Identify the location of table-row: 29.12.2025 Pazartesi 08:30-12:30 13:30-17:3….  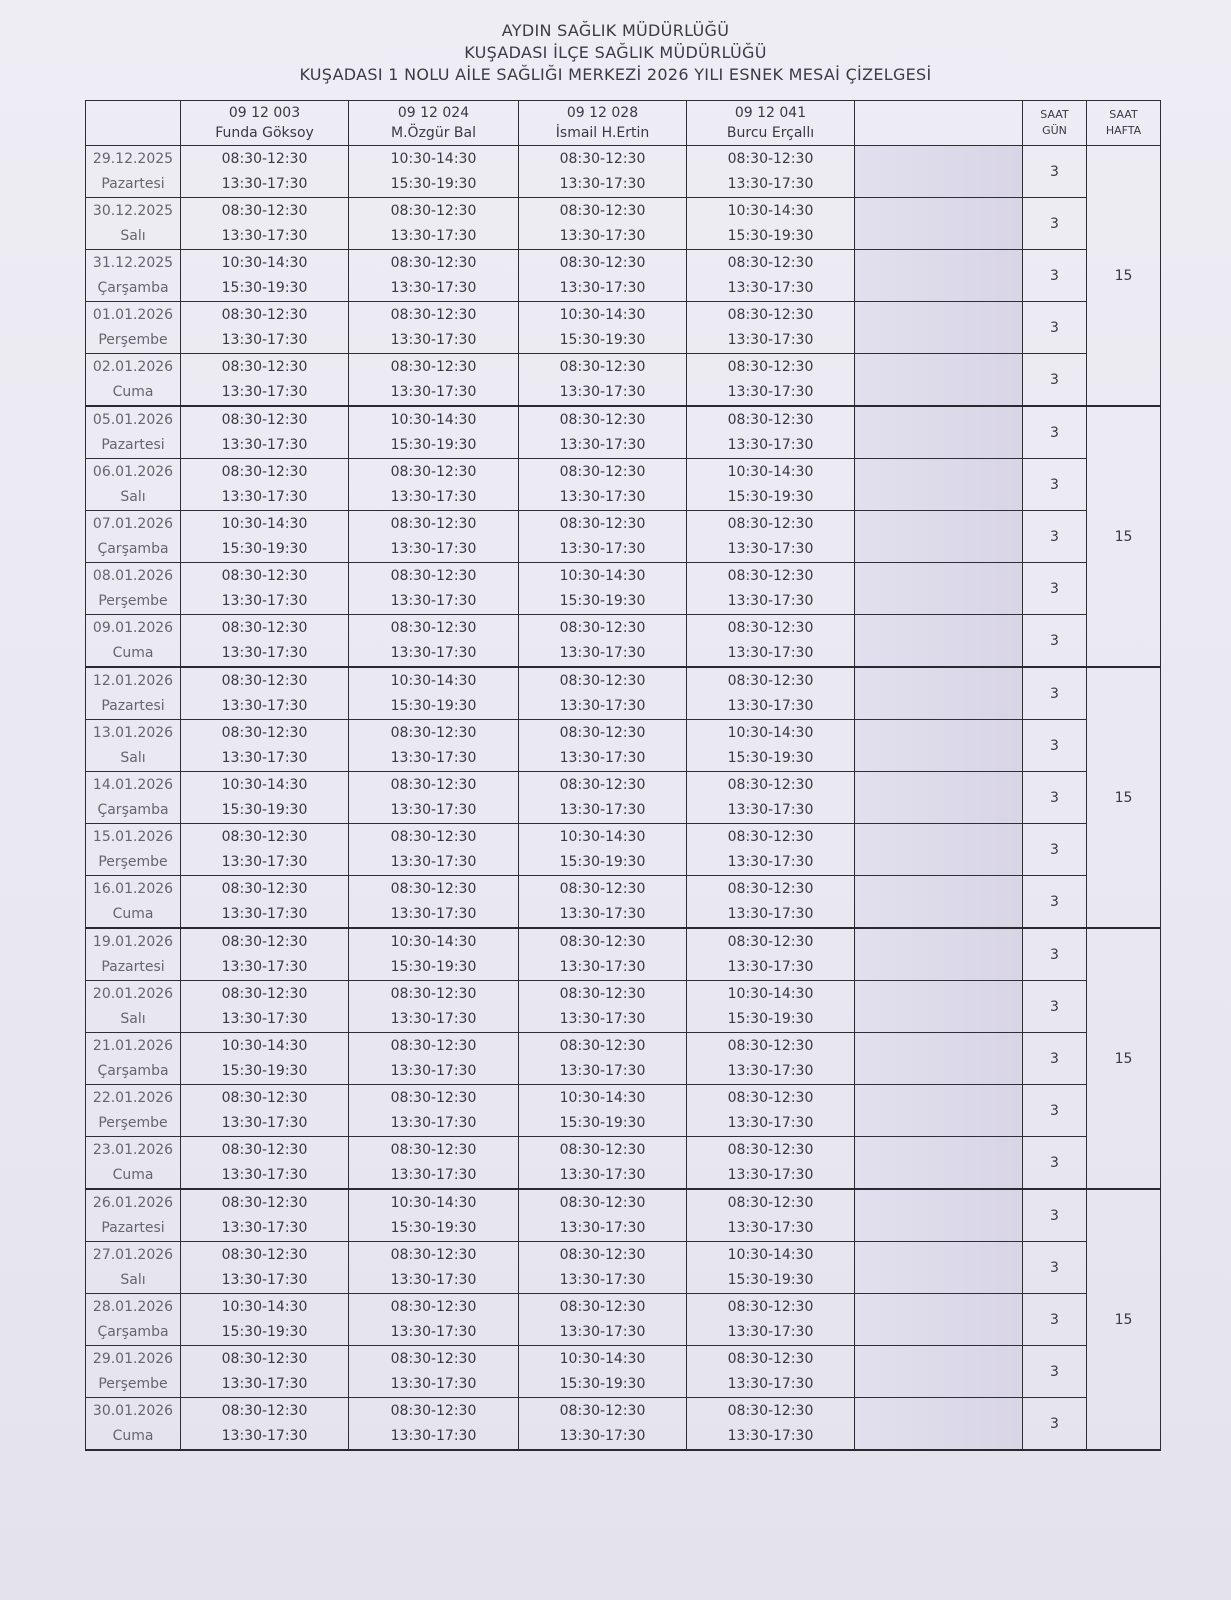
(623, 276).